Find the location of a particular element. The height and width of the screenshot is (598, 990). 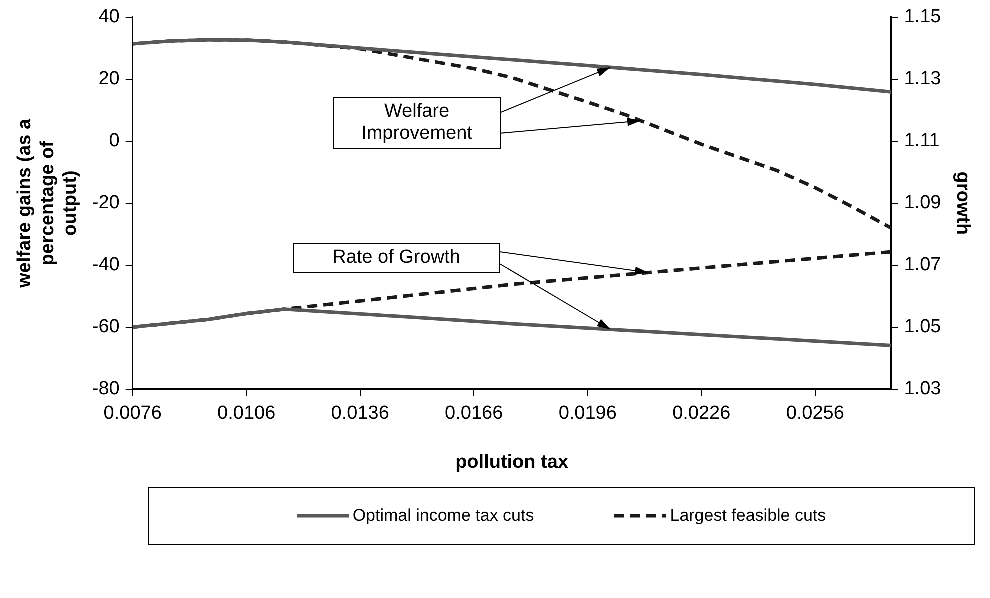

y-tick-label: -40 is located at coordinates (106, 265).